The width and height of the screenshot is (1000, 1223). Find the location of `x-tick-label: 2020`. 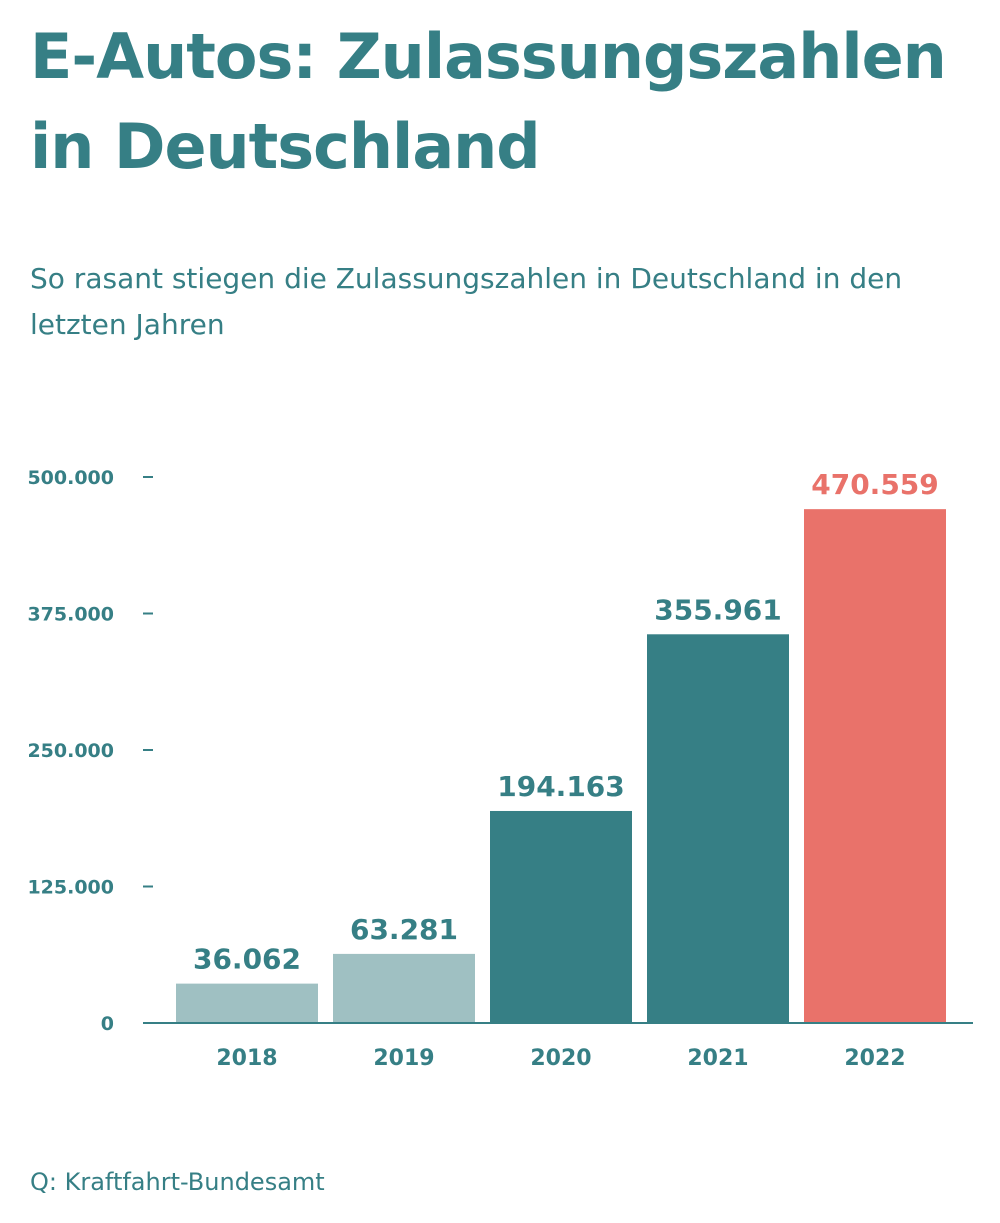

x-tick-label: 2020 is located at coordinates (560, 1058).